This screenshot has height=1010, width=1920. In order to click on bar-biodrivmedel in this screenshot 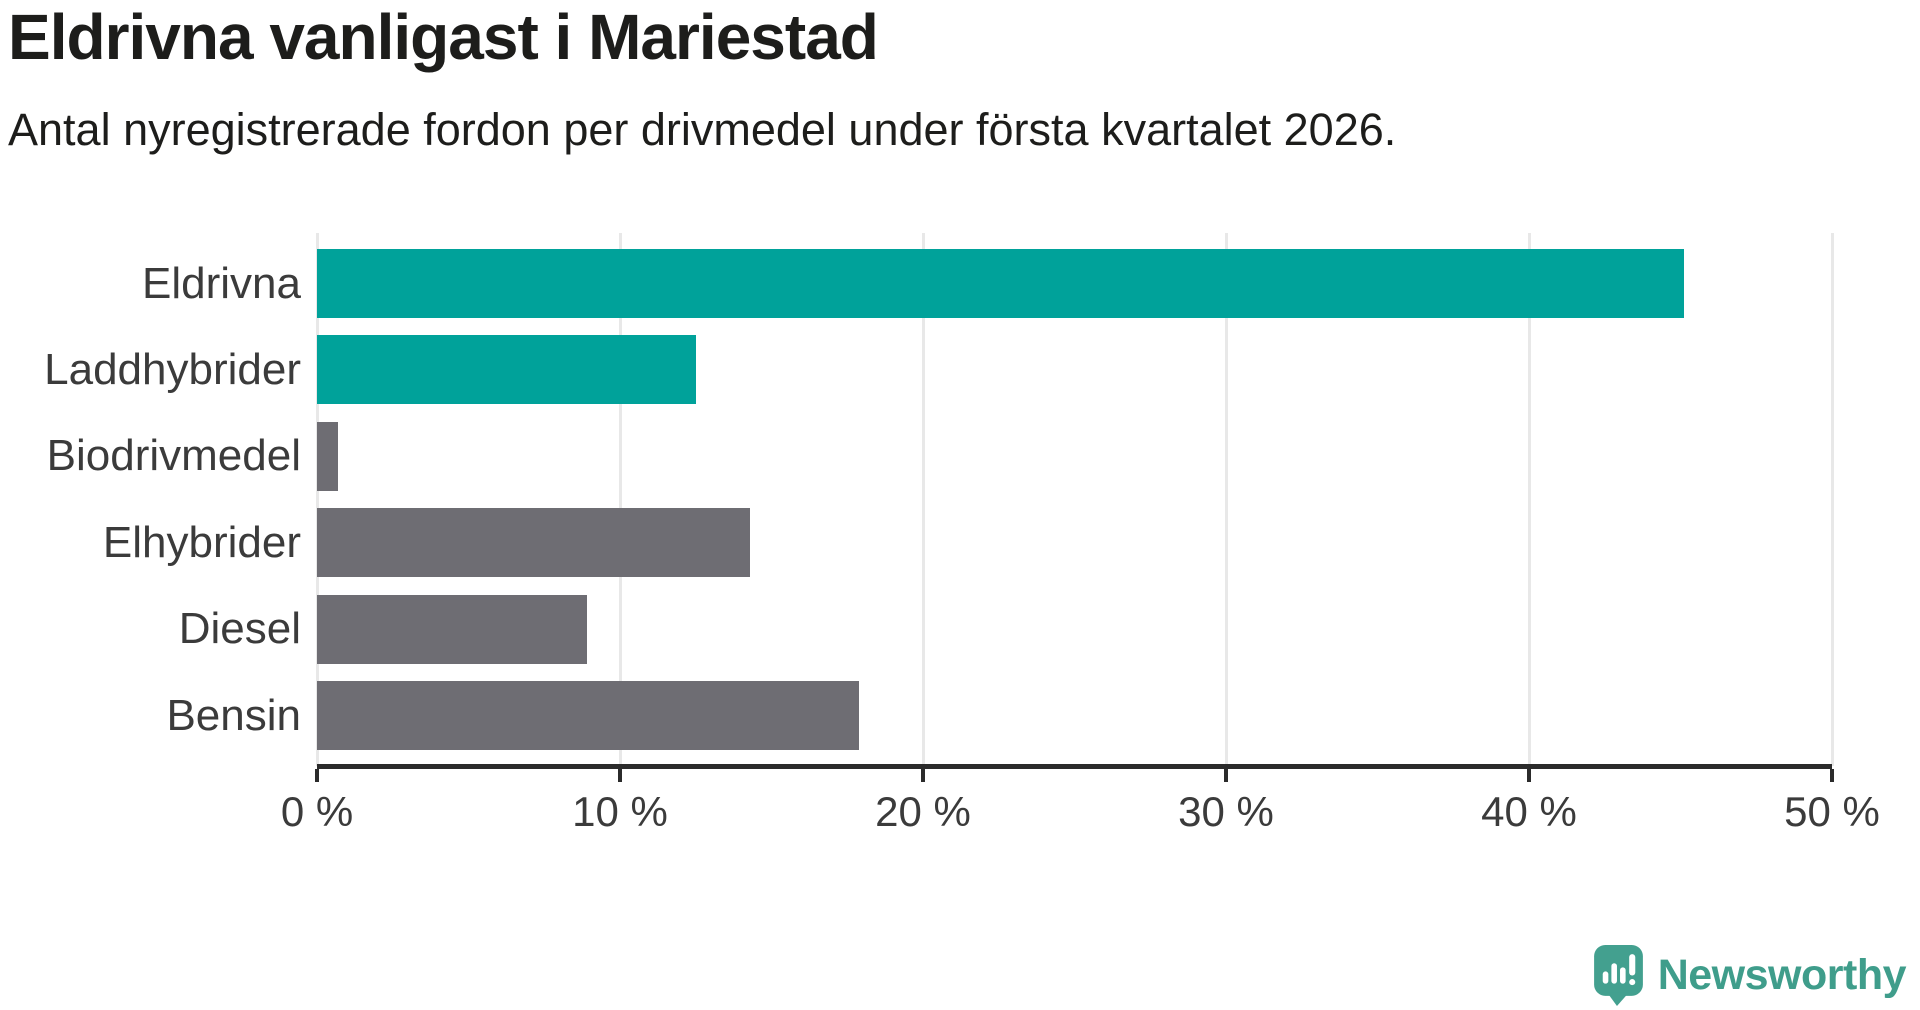, I will do `click(328, 456)`.